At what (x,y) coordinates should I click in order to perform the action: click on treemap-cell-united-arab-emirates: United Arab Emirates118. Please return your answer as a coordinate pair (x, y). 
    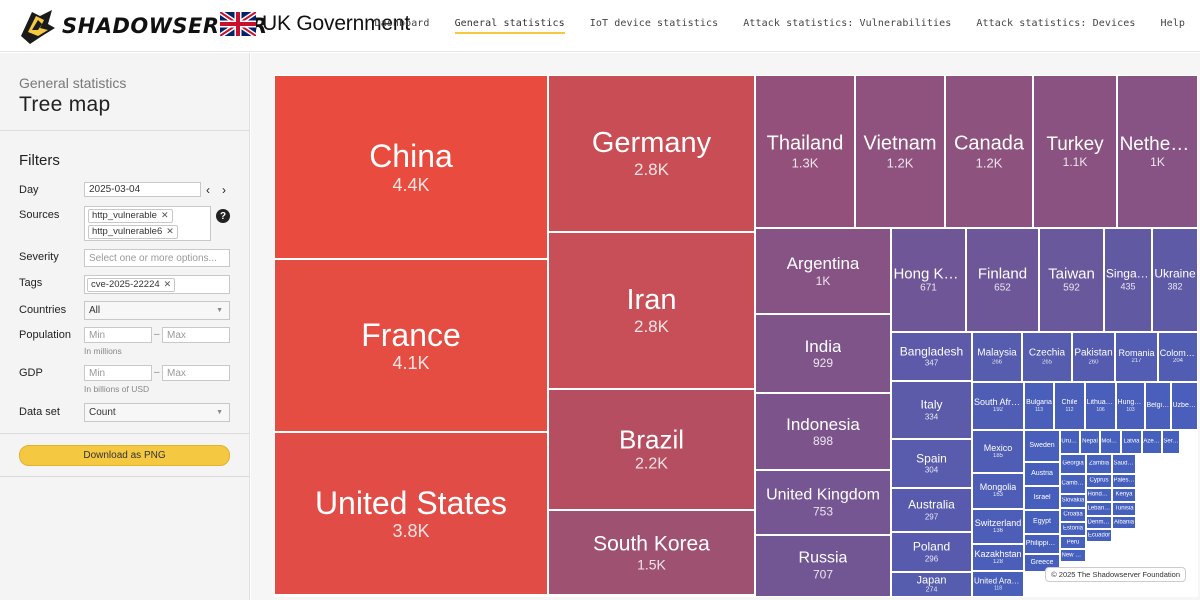
    Looking at the image, I should click on (998, 584).